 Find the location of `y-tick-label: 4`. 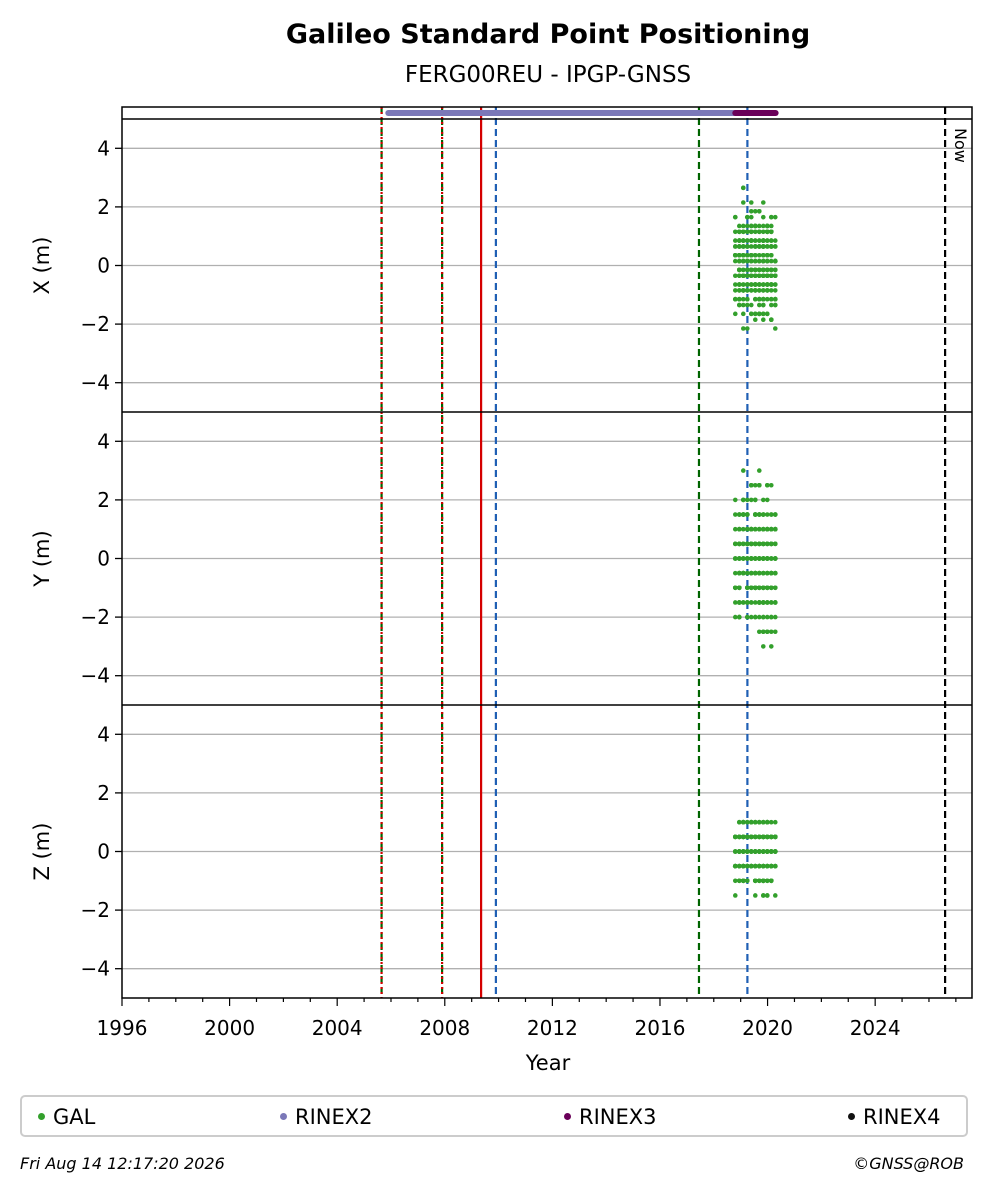

y-tick-label: 4 is located at coordinates (103, 734).